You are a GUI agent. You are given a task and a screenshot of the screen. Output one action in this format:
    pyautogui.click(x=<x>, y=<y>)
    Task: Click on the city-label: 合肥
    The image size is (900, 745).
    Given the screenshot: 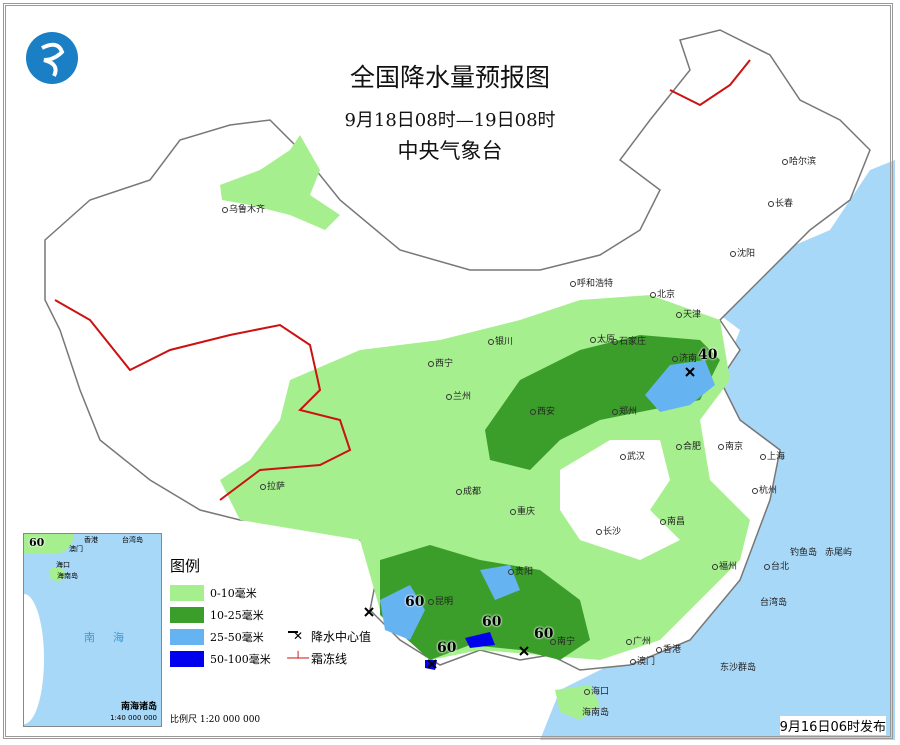 What is the action you would take?
    pyautogui.click(x=688, y=445)
    